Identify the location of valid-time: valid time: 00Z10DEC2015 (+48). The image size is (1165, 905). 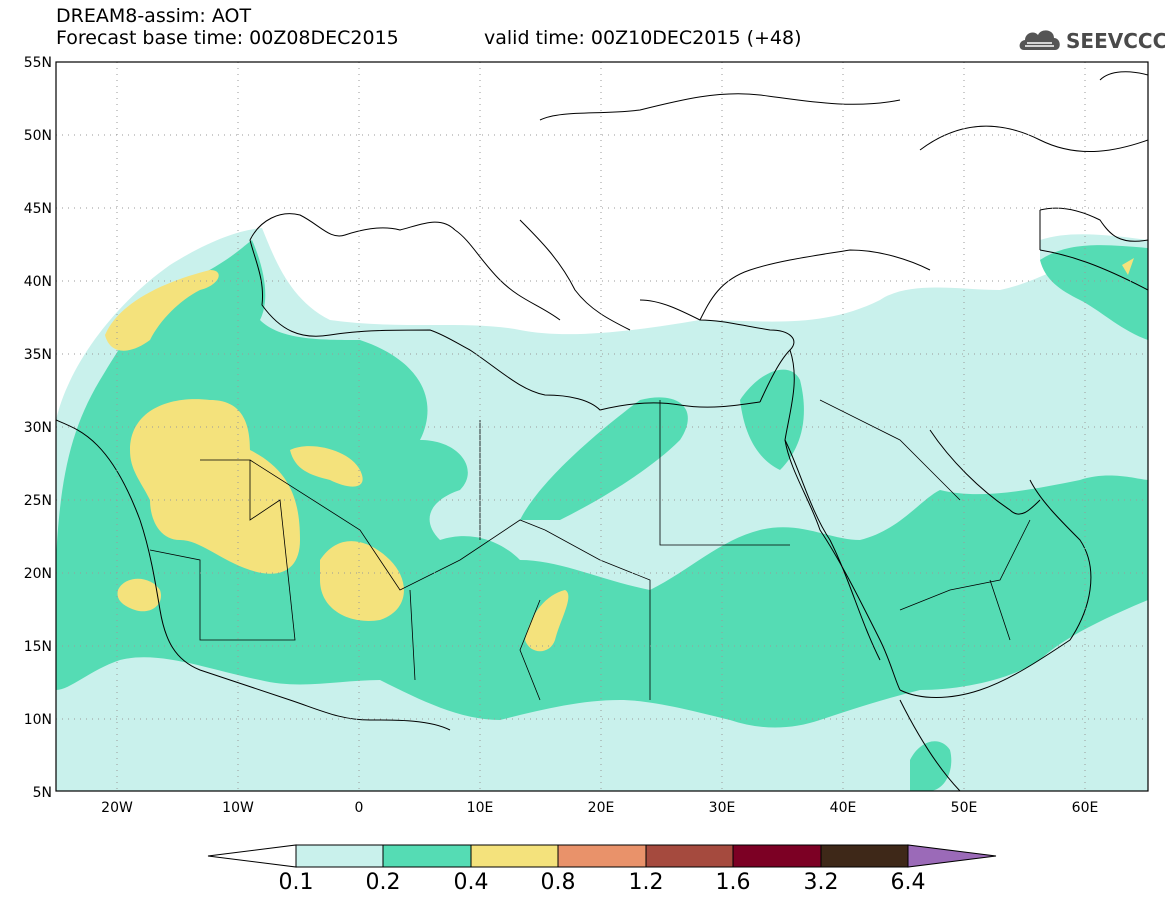
(643, 38).